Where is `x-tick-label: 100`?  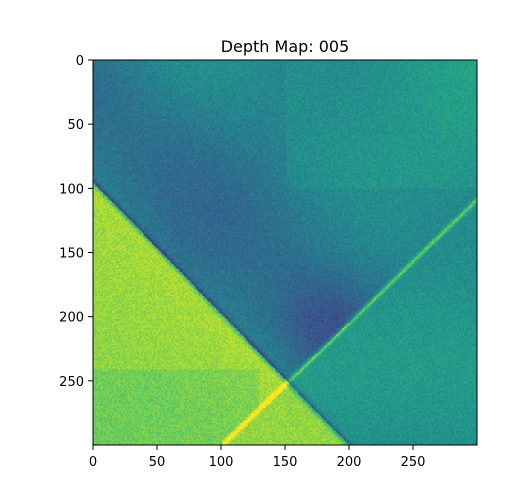 x-tick-label: 100 is located at coordinates (221, 462).